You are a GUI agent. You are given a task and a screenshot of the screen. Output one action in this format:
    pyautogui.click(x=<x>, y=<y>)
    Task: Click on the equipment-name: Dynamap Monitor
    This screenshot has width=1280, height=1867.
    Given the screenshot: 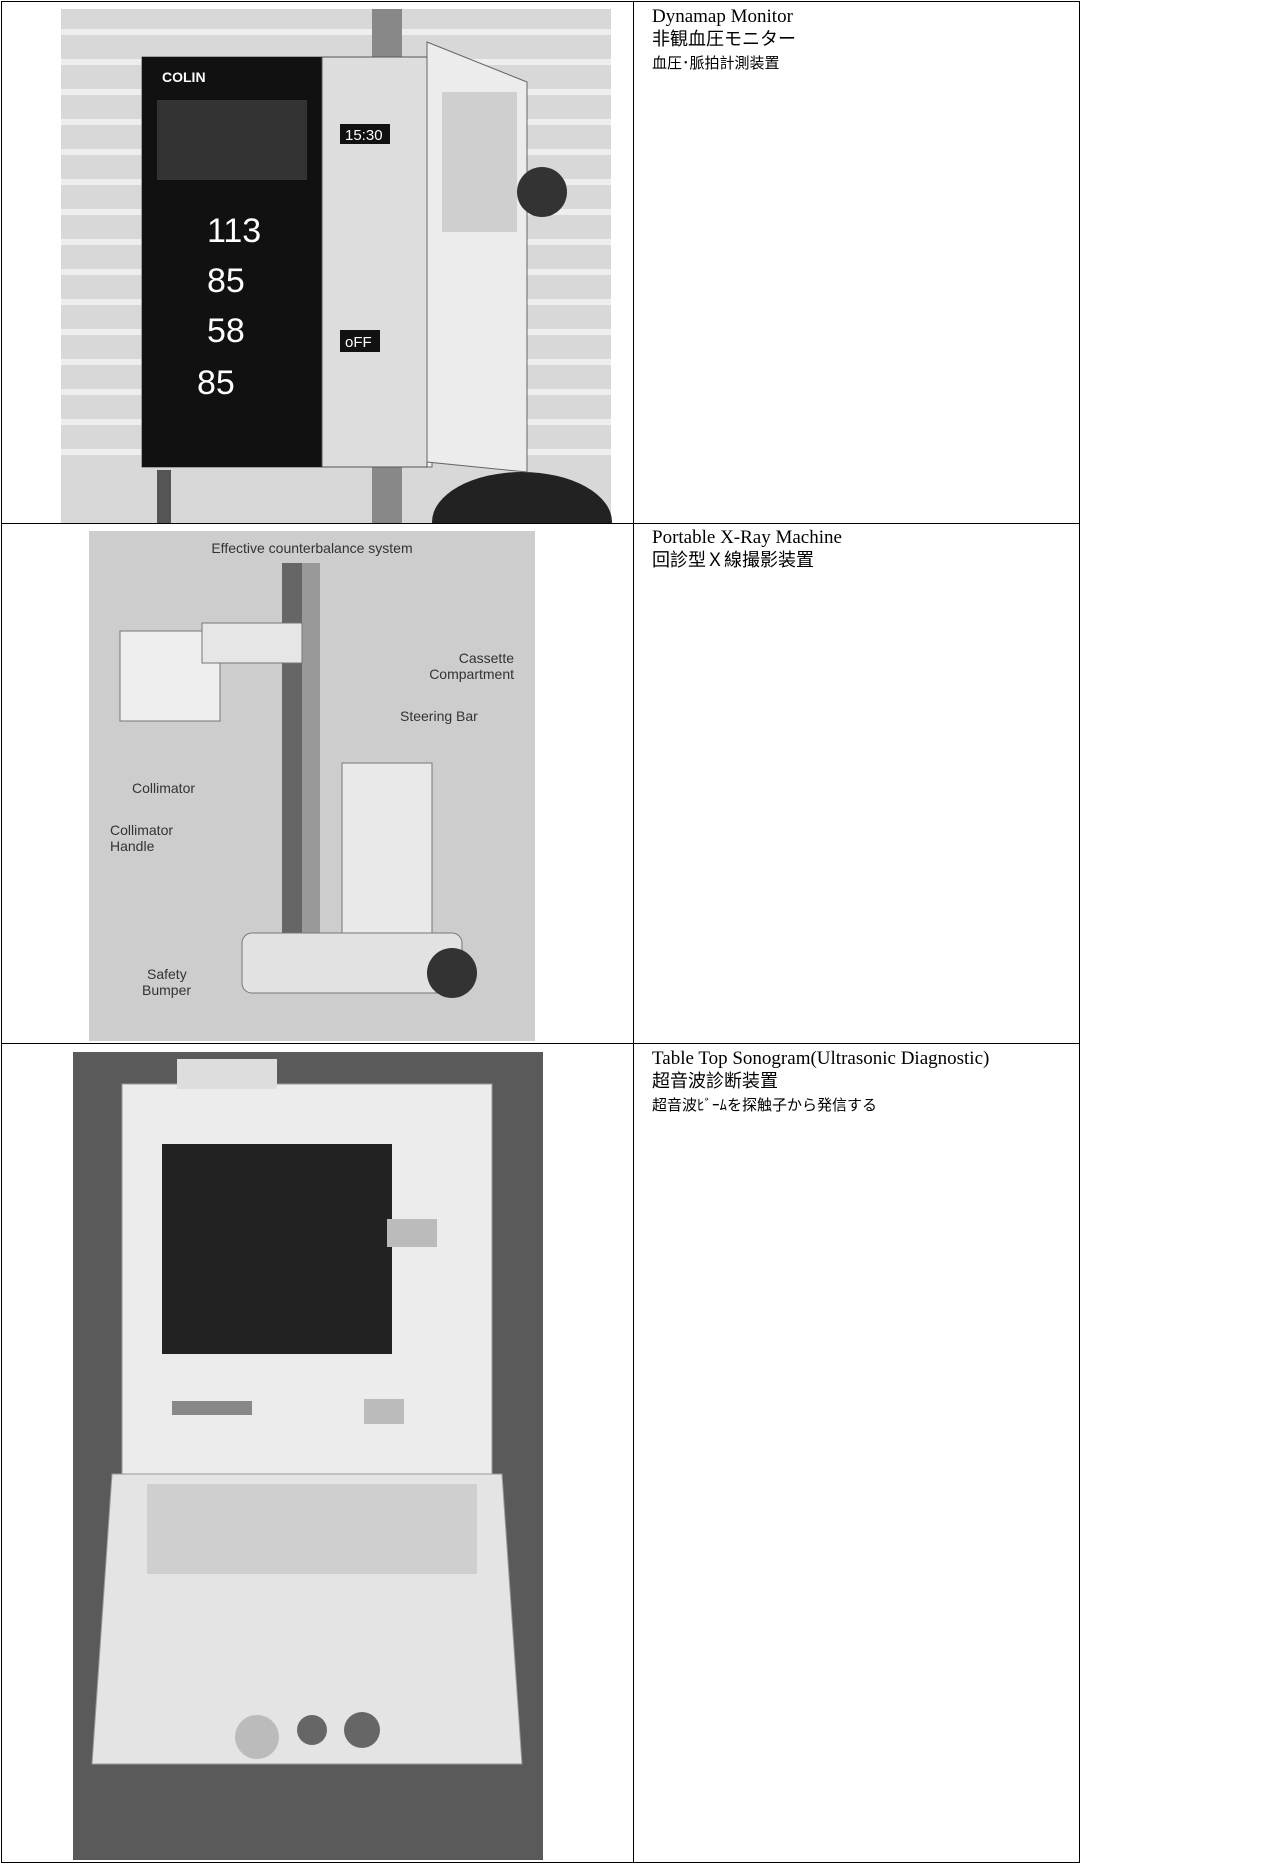 What is the action you would take?
    pyautogui.click(x=722, y=16)
    